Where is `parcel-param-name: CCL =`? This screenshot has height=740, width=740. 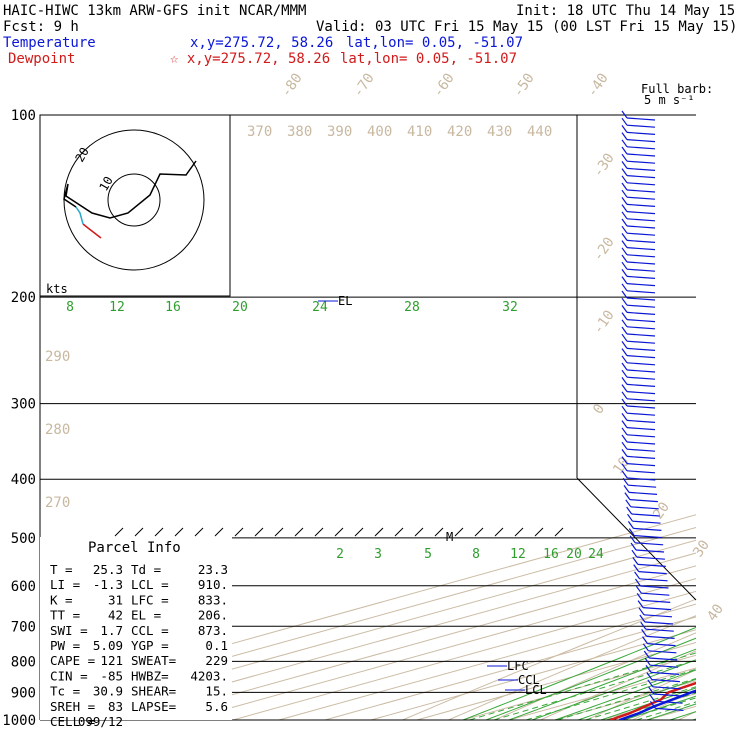 parcel-param-name: CCL = is located at coordinates (150, 630).